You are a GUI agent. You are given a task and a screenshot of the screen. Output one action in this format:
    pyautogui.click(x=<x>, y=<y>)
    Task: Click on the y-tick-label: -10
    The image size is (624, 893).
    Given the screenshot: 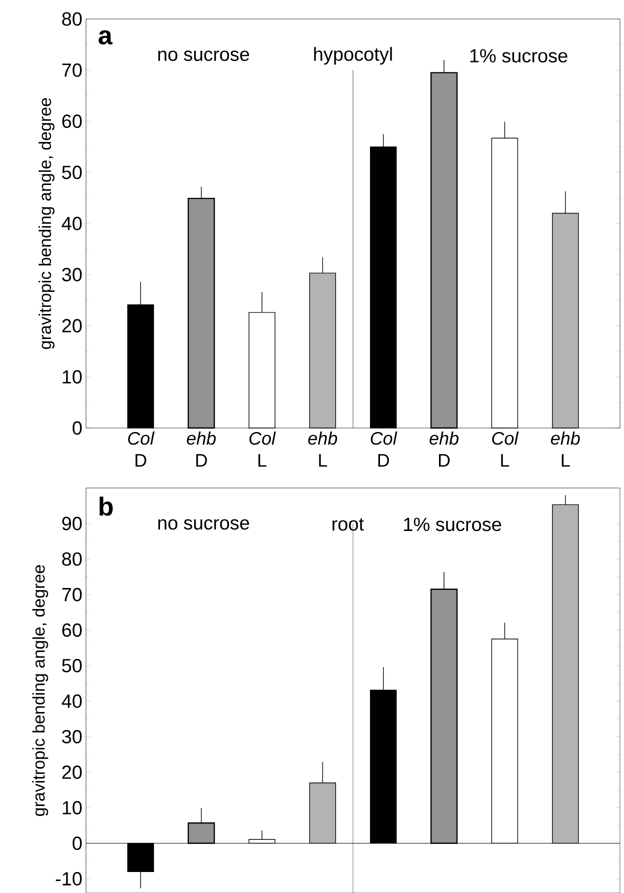 What is the action you would take?
    pyautogui.click(x=69, y=879)
    